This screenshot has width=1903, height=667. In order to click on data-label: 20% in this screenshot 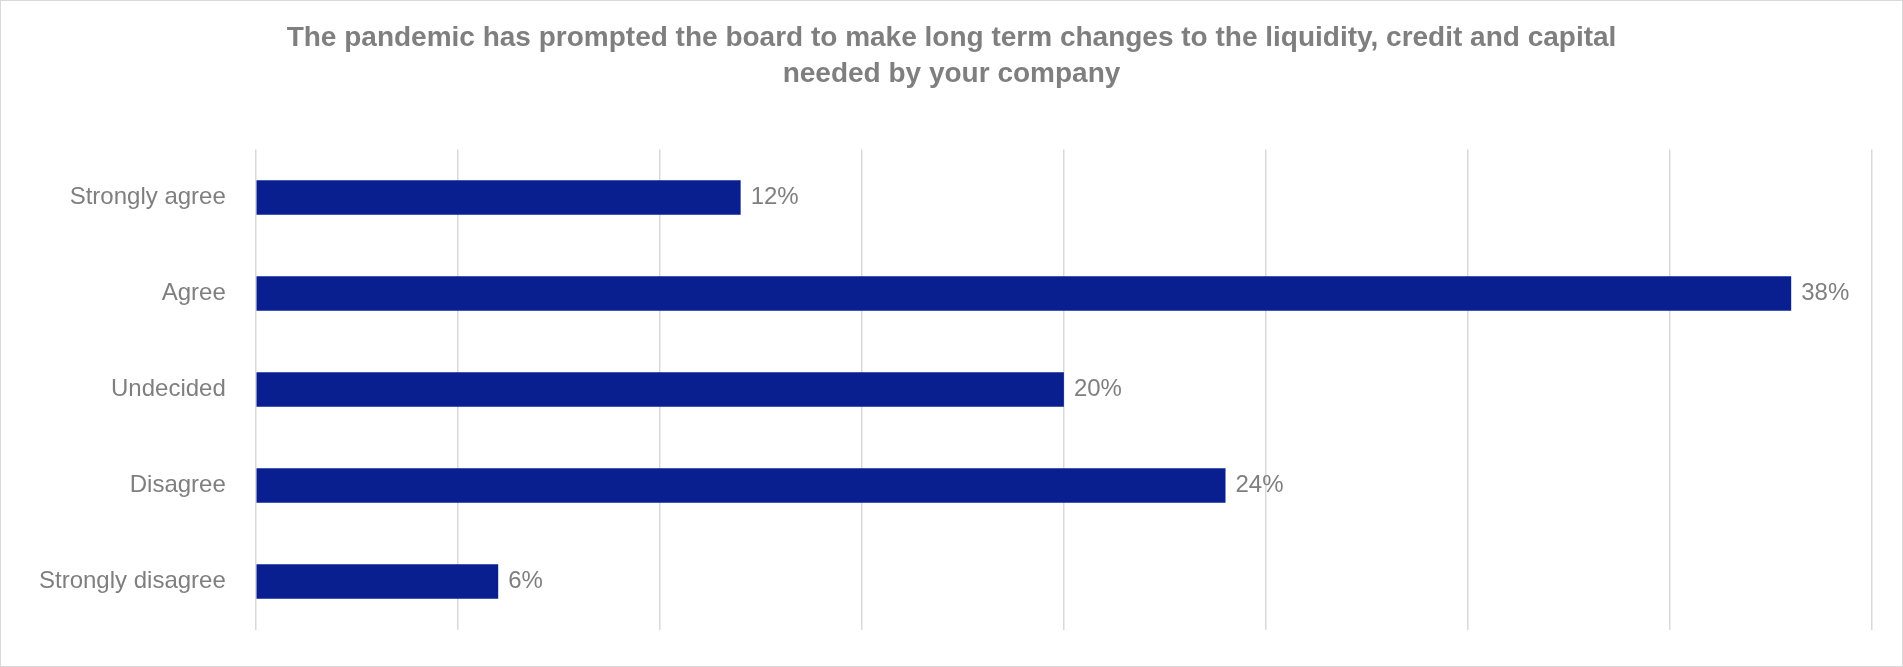, I will do `click(1097, 388)`.